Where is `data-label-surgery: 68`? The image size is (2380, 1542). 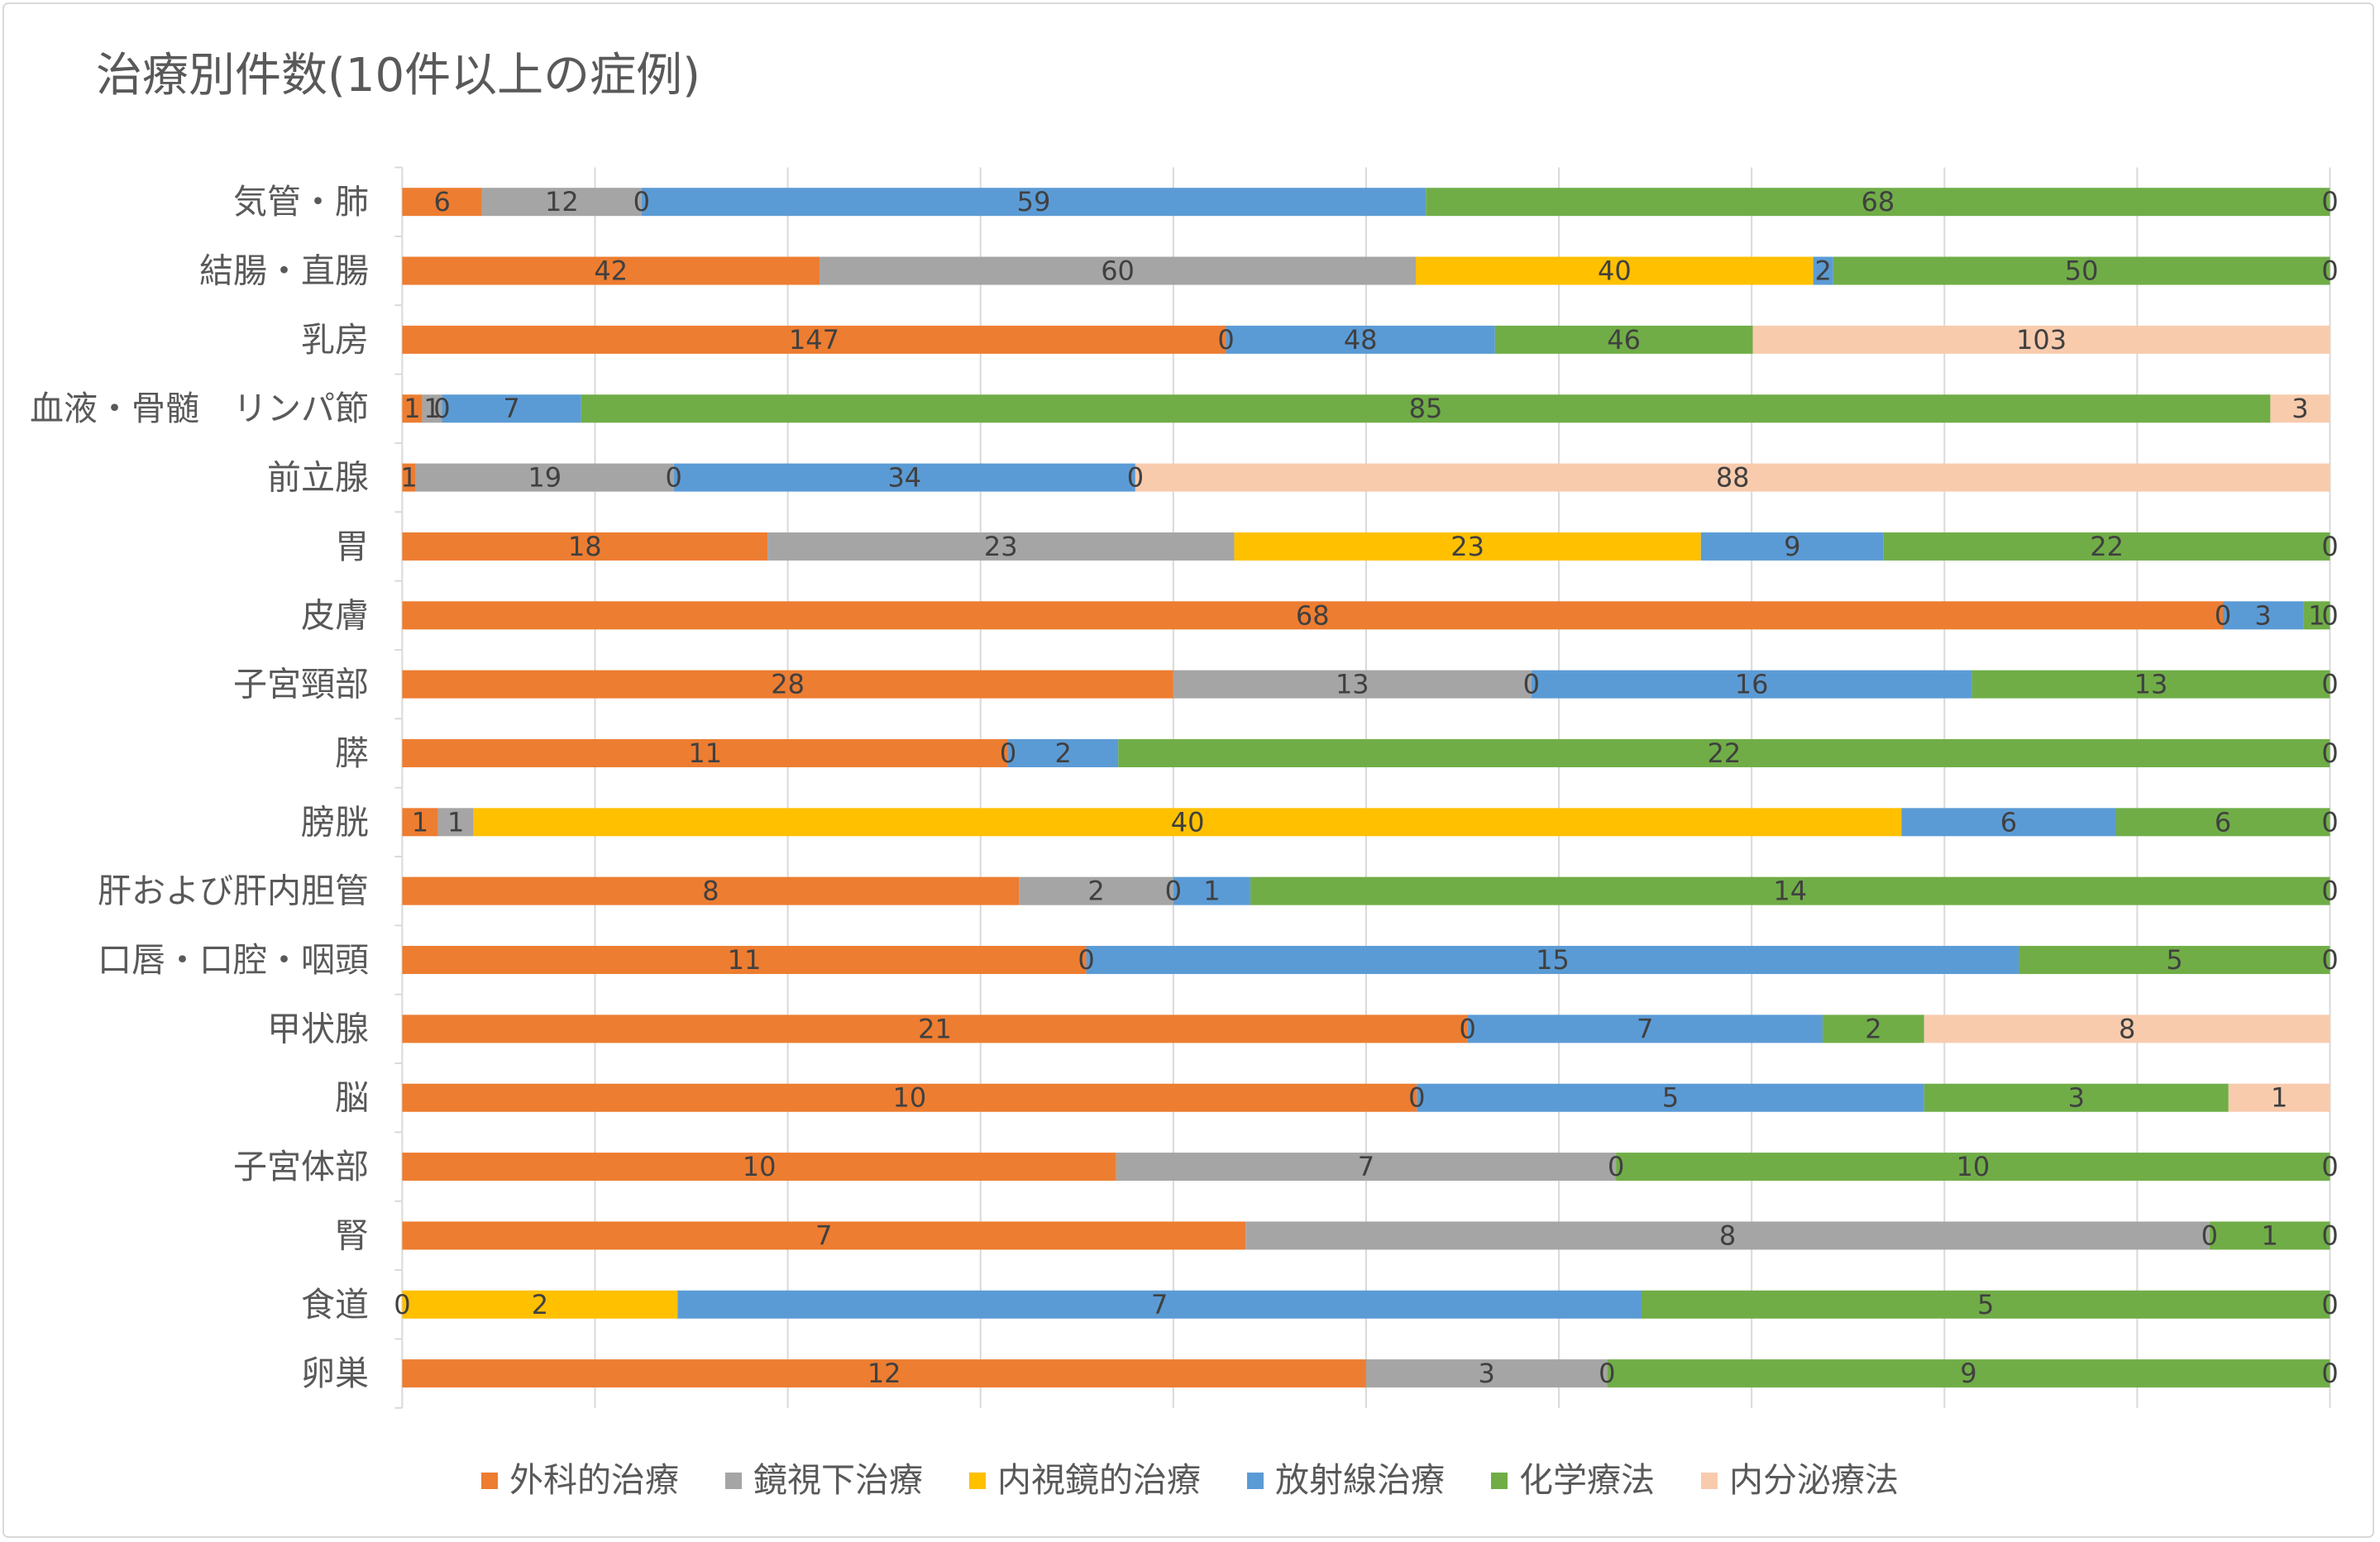
data-label-surgery: 68 is located at coordinates (1313, 615).